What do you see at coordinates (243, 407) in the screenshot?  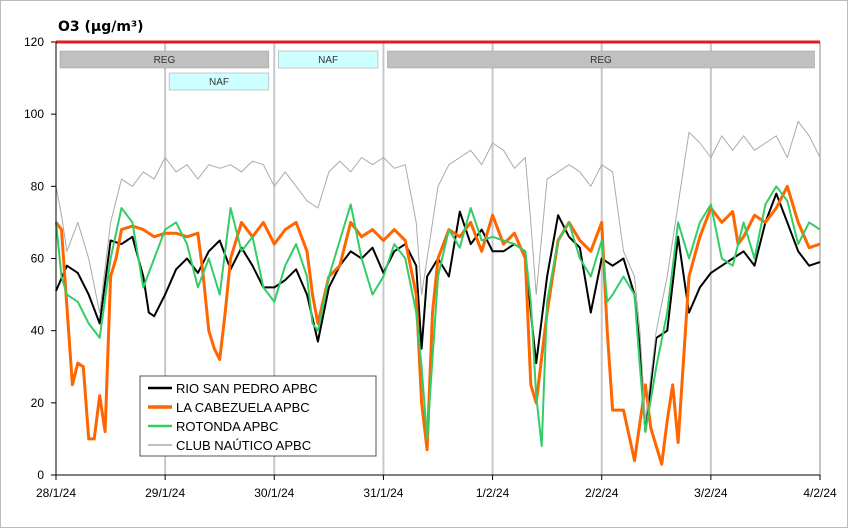 I see `legend-label: LA CABEZUELA APBC` at bounding box center [243, 407].